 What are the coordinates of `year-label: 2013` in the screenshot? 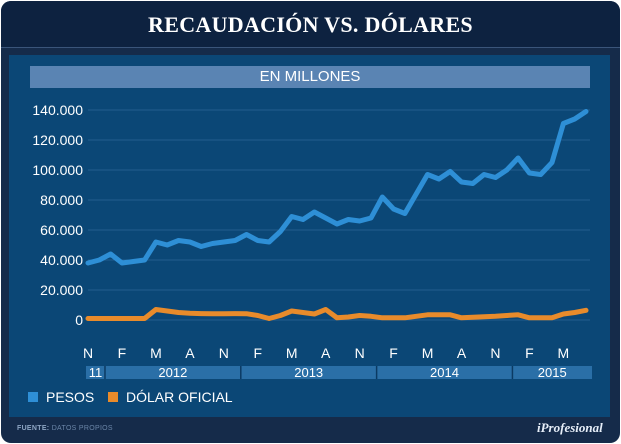 It's located at (308, 372).